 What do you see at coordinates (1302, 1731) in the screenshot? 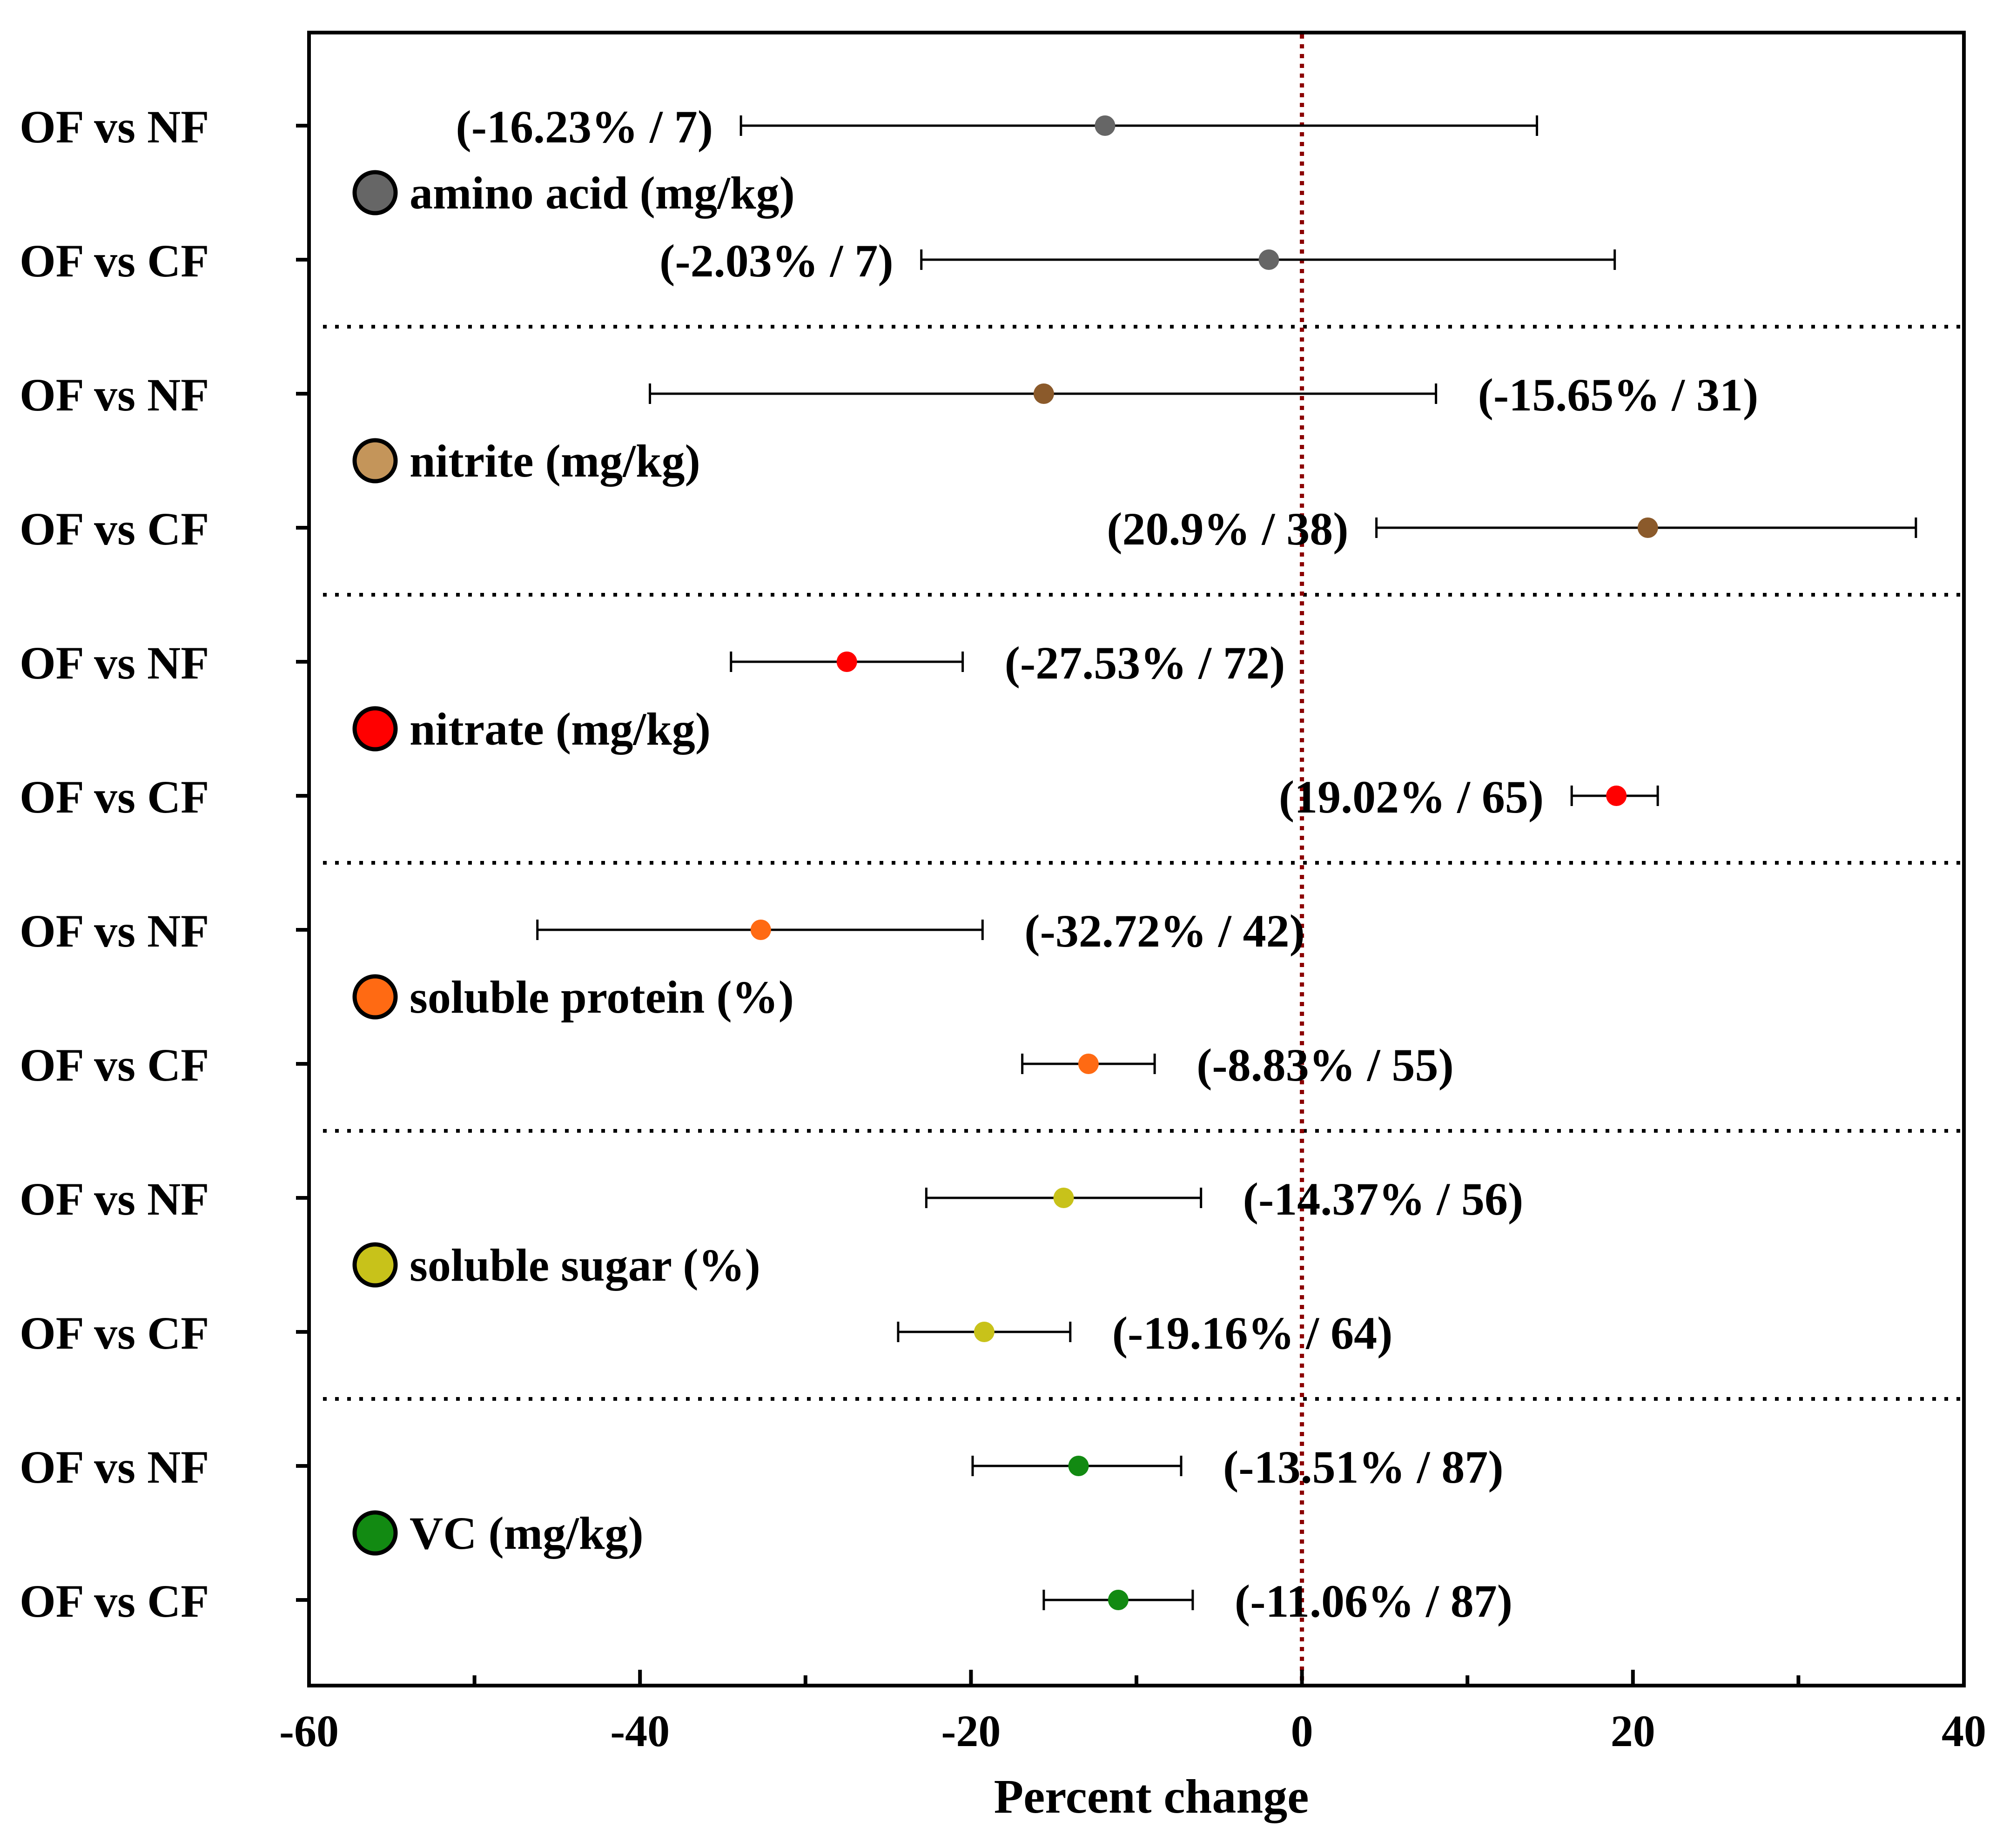
I see `x-tick-label: 0` at bounding box center [1302, 1731].